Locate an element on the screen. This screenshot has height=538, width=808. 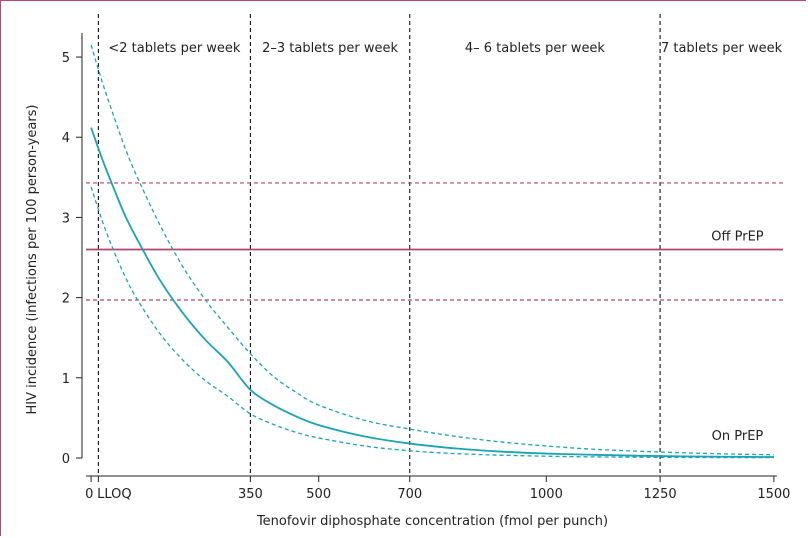
x-tick-label: 350 is located at coordinates (250, 494).